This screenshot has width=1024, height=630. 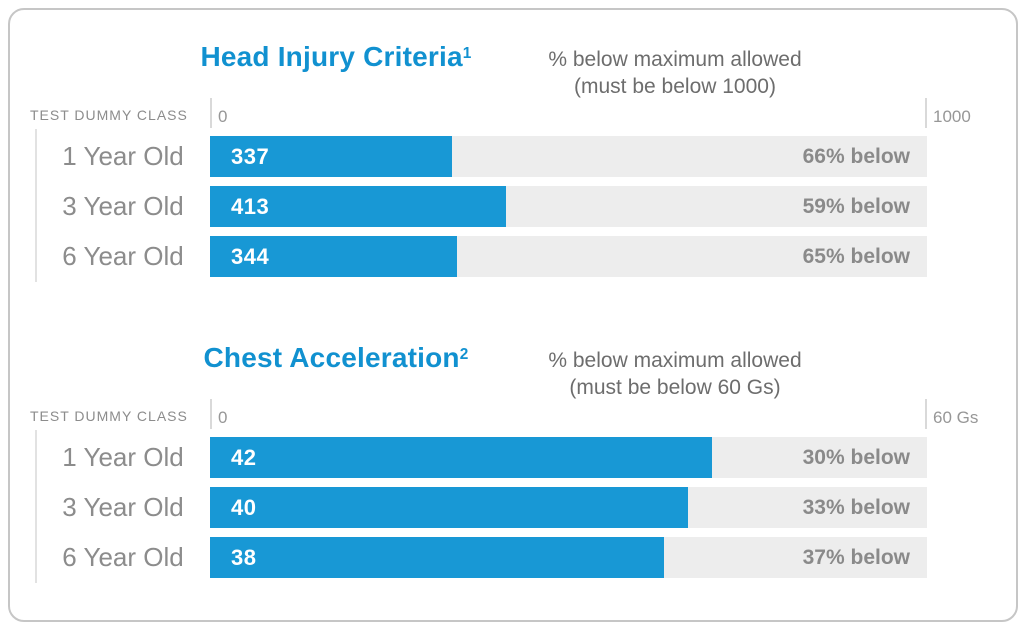 What do you see at coordinates (250, 156) in the screenshot?
I see `bar-value: 337` at bounding box center [250, 156].